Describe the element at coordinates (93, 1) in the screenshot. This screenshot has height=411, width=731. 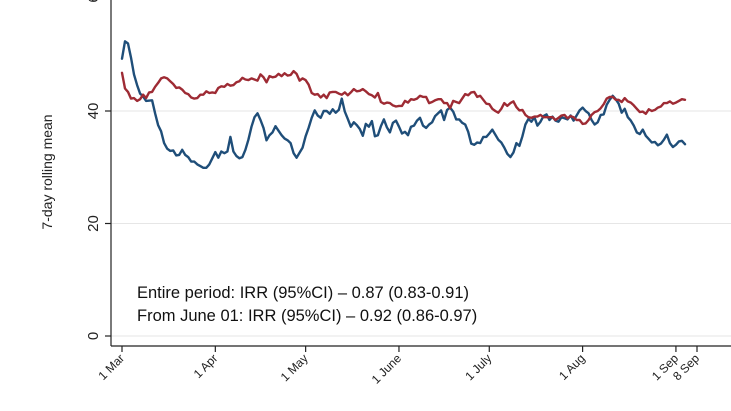
I see `y-tick-label: 6` at that location.